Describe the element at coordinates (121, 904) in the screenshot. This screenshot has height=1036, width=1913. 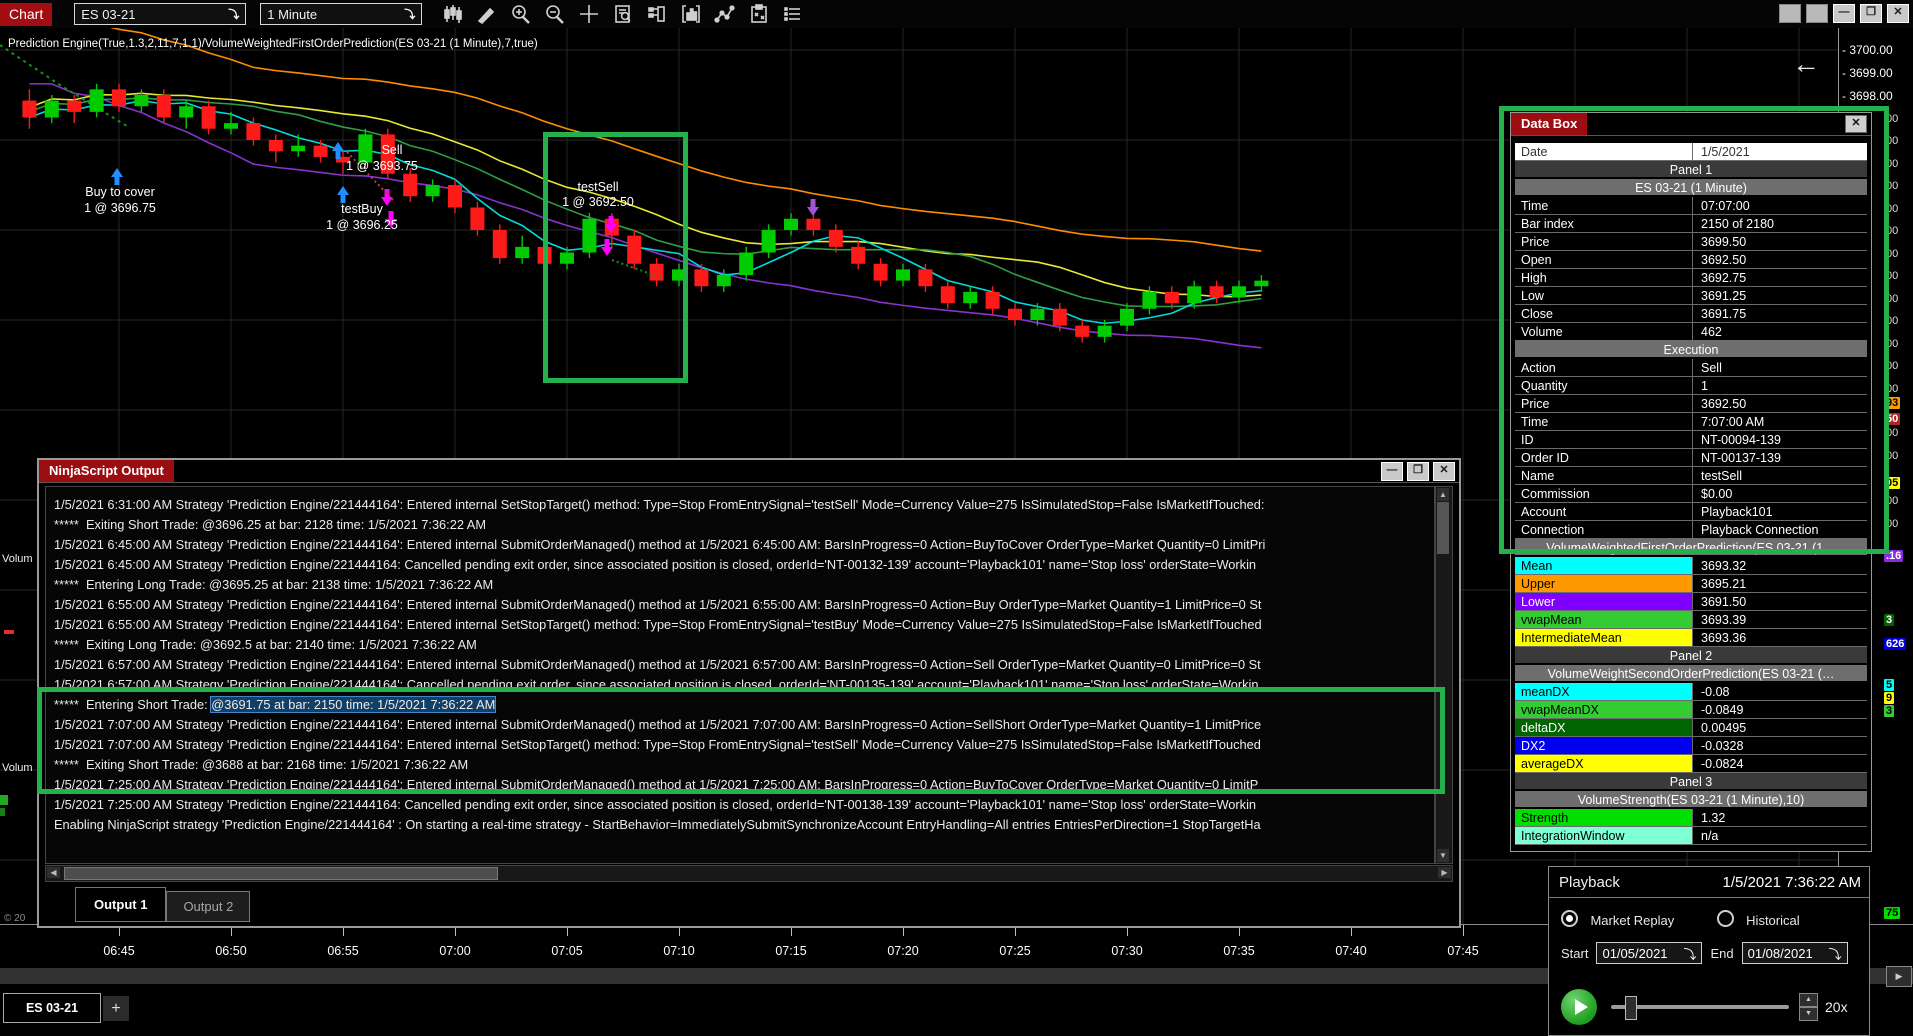
I see `tab-output-1: Output 1` at that location.